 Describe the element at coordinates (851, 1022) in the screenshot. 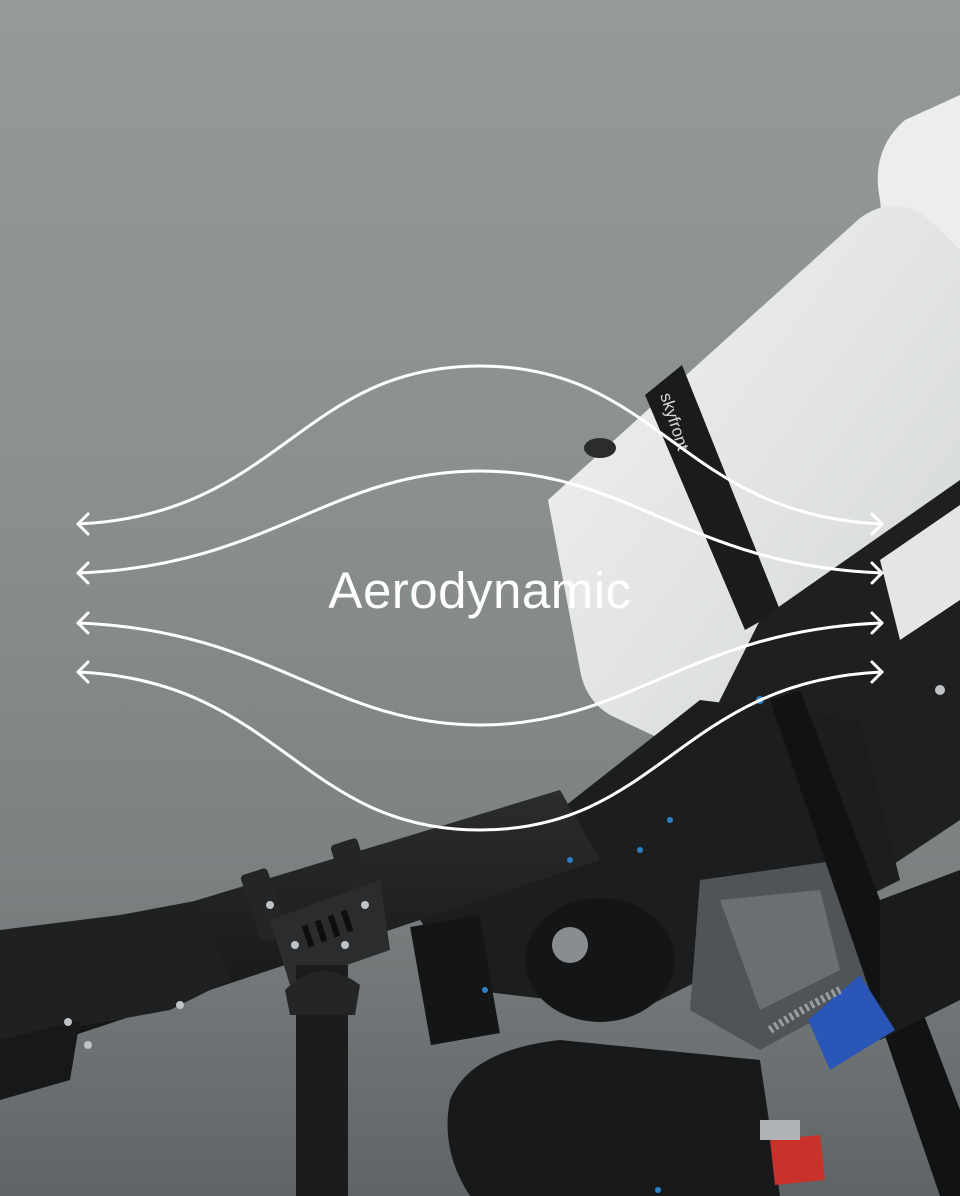

I see `blue-clamp` at that location.